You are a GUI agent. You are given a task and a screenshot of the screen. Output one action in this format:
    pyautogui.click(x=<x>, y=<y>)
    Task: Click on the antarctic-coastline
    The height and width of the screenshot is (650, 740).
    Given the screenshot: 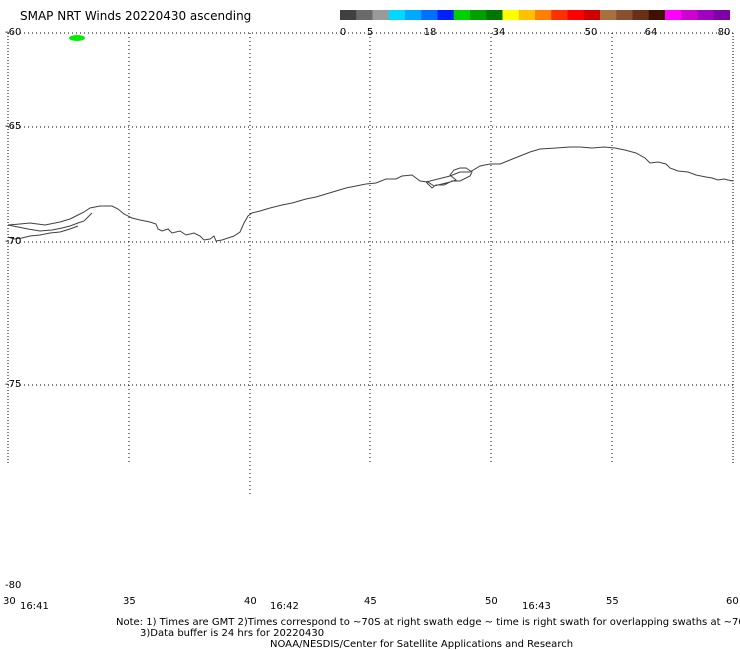 What is the action you would take?
    pyautogui.click(x=370, y=194)
    